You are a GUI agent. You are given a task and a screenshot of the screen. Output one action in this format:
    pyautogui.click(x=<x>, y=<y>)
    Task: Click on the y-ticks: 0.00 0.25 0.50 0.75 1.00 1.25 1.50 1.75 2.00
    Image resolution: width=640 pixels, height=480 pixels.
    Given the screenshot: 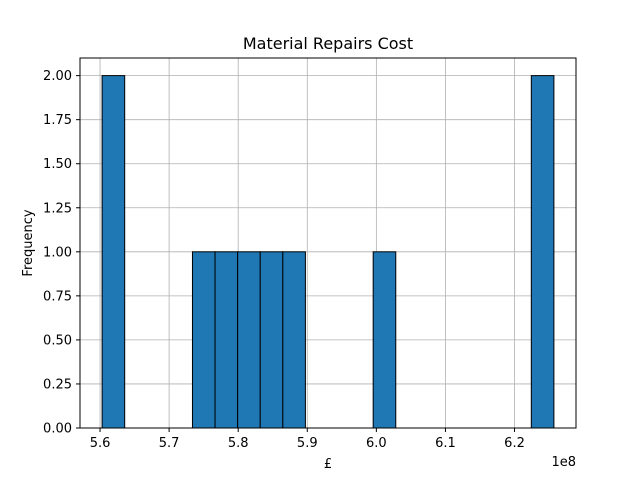 What is the action you would take?
    pyautogui.click(x=61, y=253)
    